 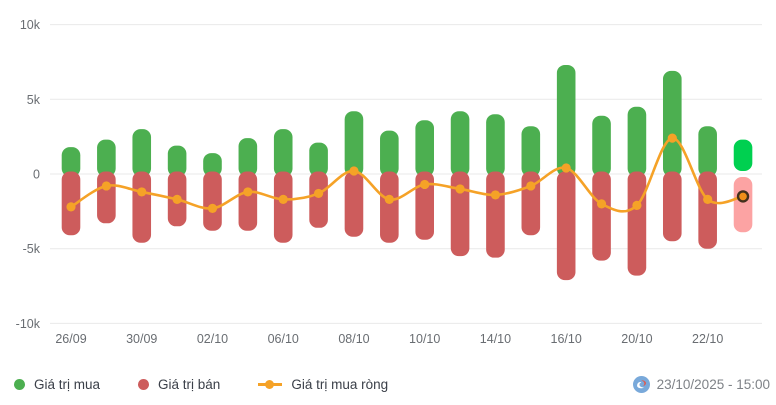 What do you see at coordinates (495, 339) in the screenshot?
I see `x-axis-tick: 14/10` at bounding box center [495, 339].